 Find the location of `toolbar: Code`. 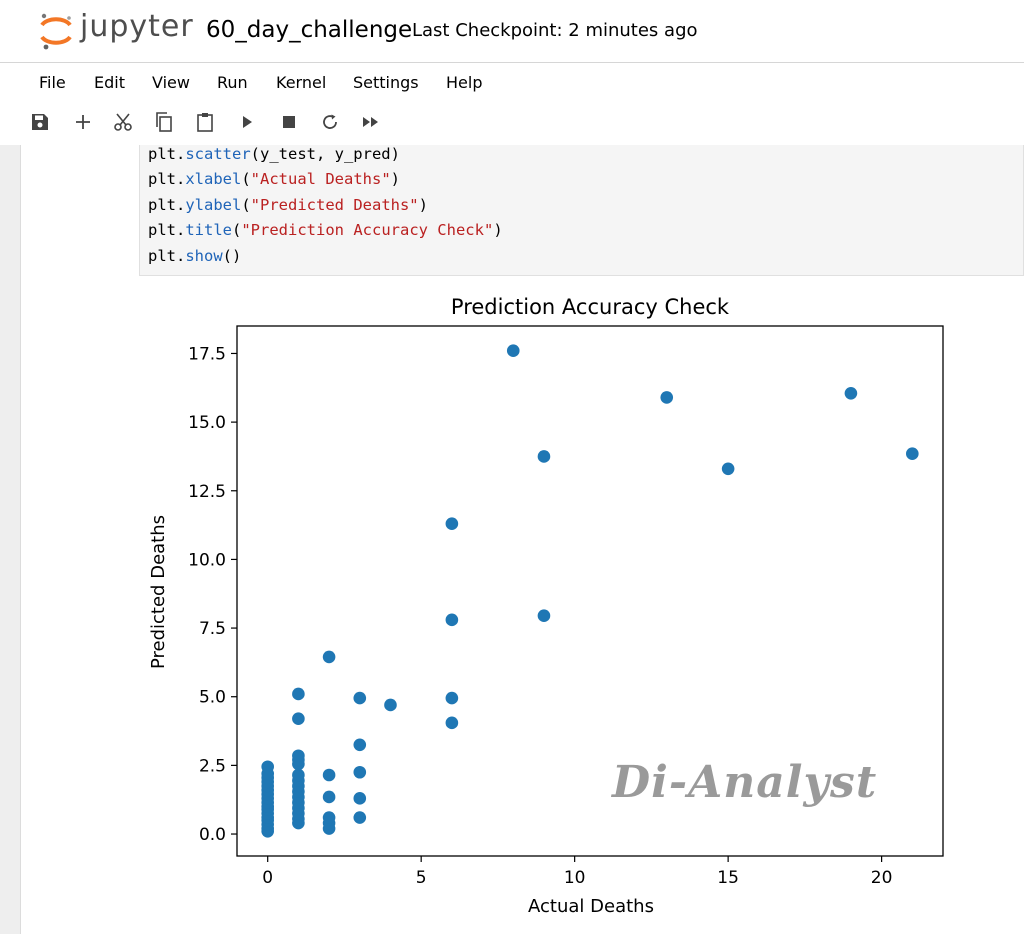

toolbar: Code is located at coordinates (512, 165).